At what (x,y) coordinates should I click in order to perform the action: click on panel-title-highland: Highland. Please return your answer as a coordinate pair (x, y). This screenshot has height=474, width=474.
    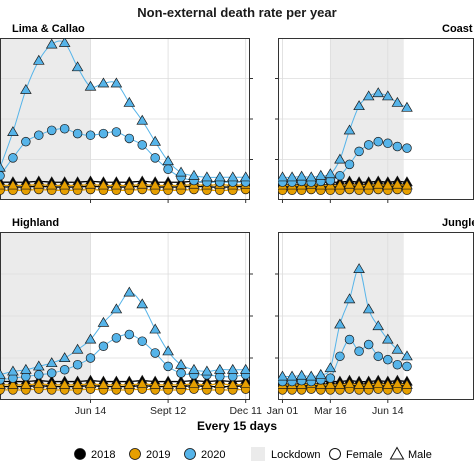
    Looking at the image, I should click on (35, 223).